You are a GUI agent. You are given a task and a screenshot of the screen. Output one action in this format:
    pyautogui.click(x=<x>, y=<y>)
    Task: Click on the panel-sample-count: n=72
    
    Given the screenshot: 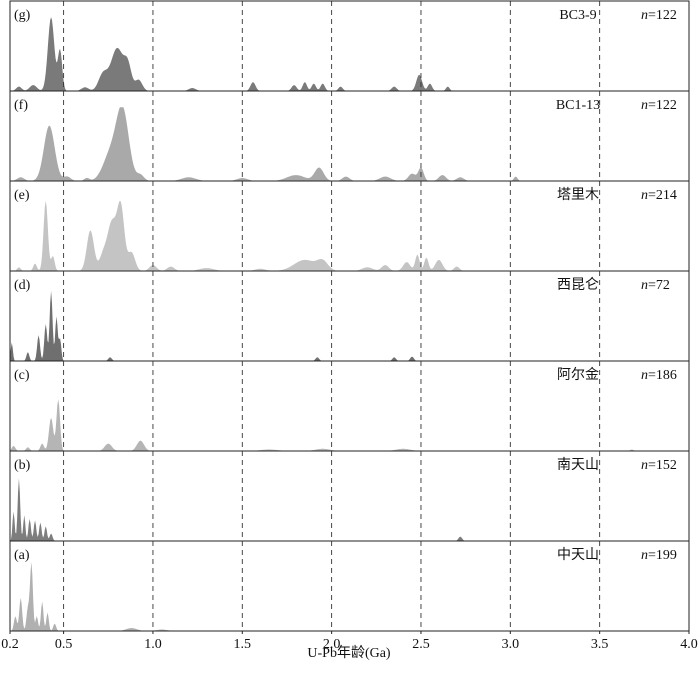 What is the action you would take?
    pyautogui.click(x=655, y=285)
    